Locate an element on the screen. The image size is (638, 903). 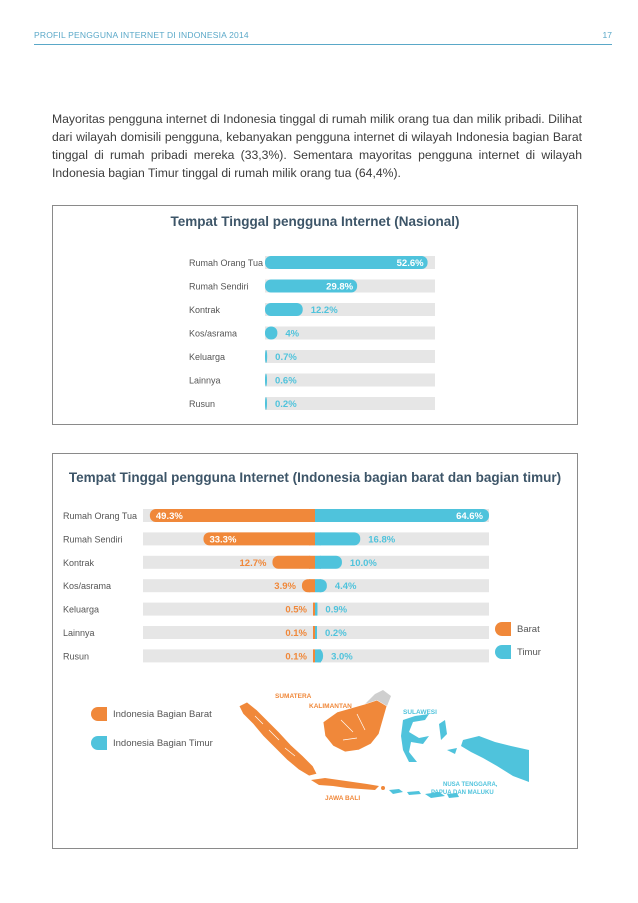
bar-rusun is located at coordinates (266, 403).